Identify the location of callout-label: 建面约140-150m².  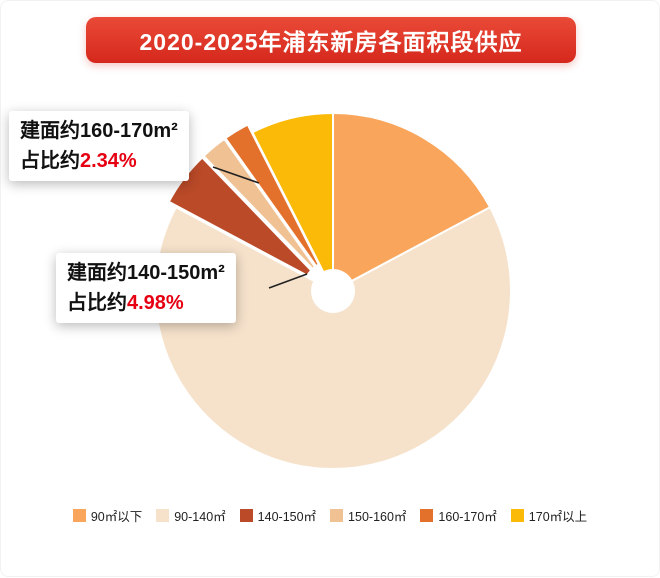
(146, 273).